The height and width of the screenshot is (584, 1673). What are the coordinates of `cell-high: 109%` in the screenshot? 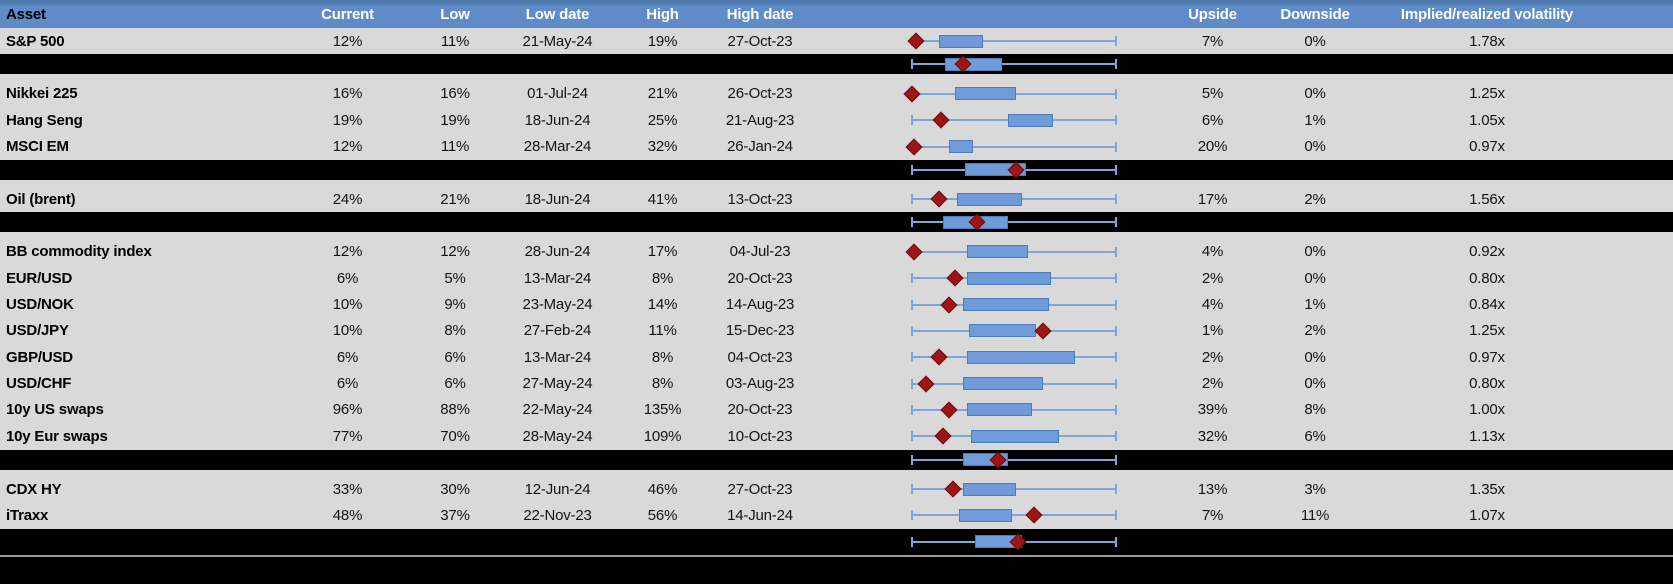 It's located at (662, 436).